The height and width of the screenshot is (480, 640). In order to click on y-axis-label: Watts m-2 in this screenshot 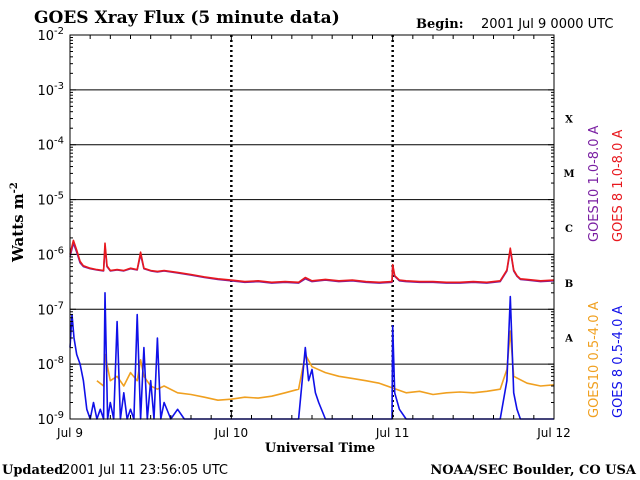, I will do `click(18, 222)`.